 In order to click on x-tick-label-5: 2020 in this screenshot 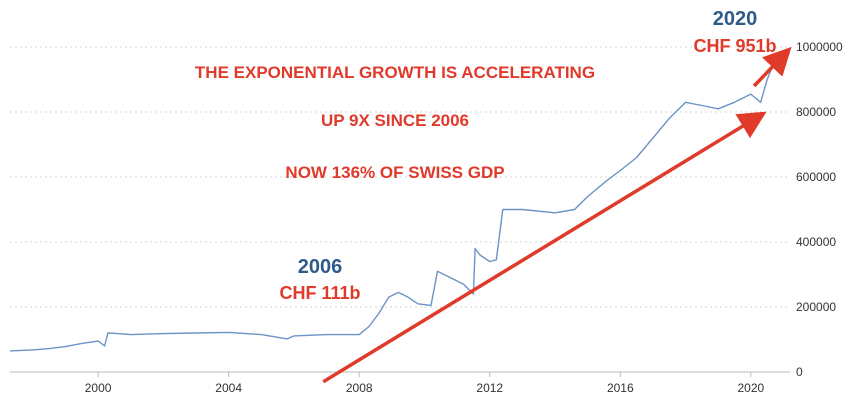, I will do `click(750, 388)`.